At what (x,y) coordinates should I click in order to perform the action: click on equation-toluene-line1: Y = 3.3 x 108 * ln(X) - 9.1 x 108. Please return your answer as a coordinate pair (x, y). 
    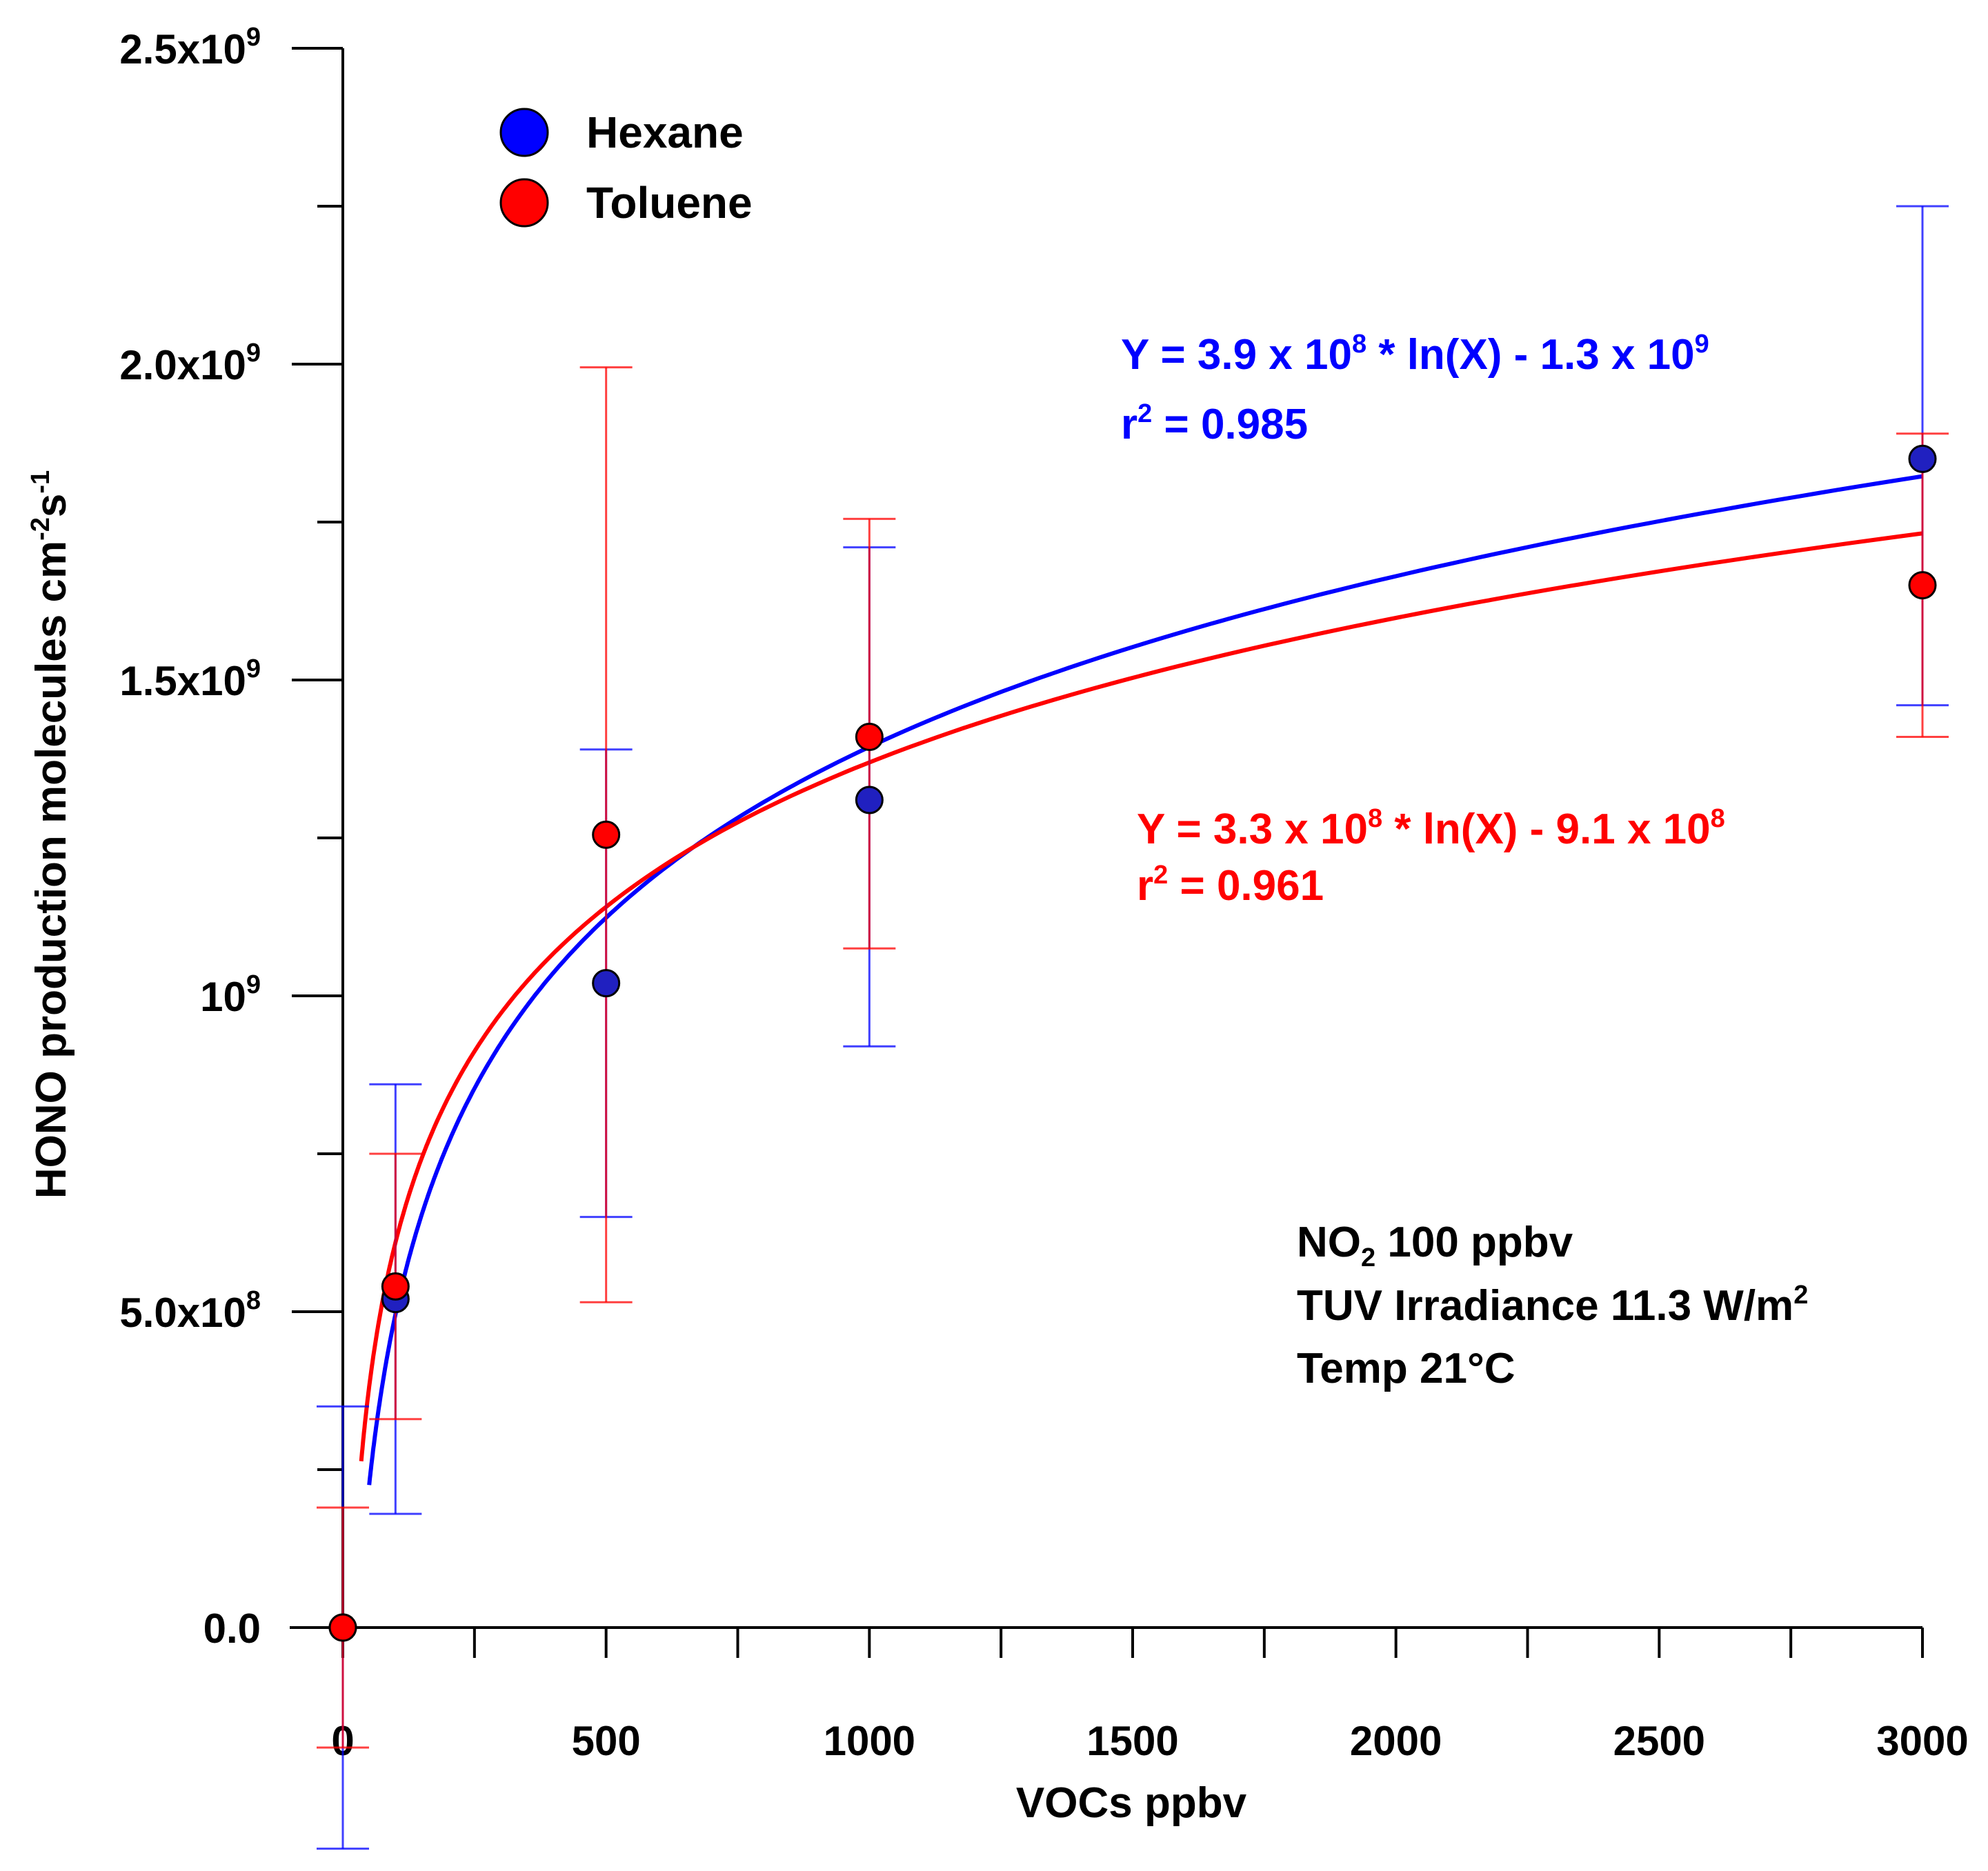
    Looking at the image, I should click on (1431, 828).